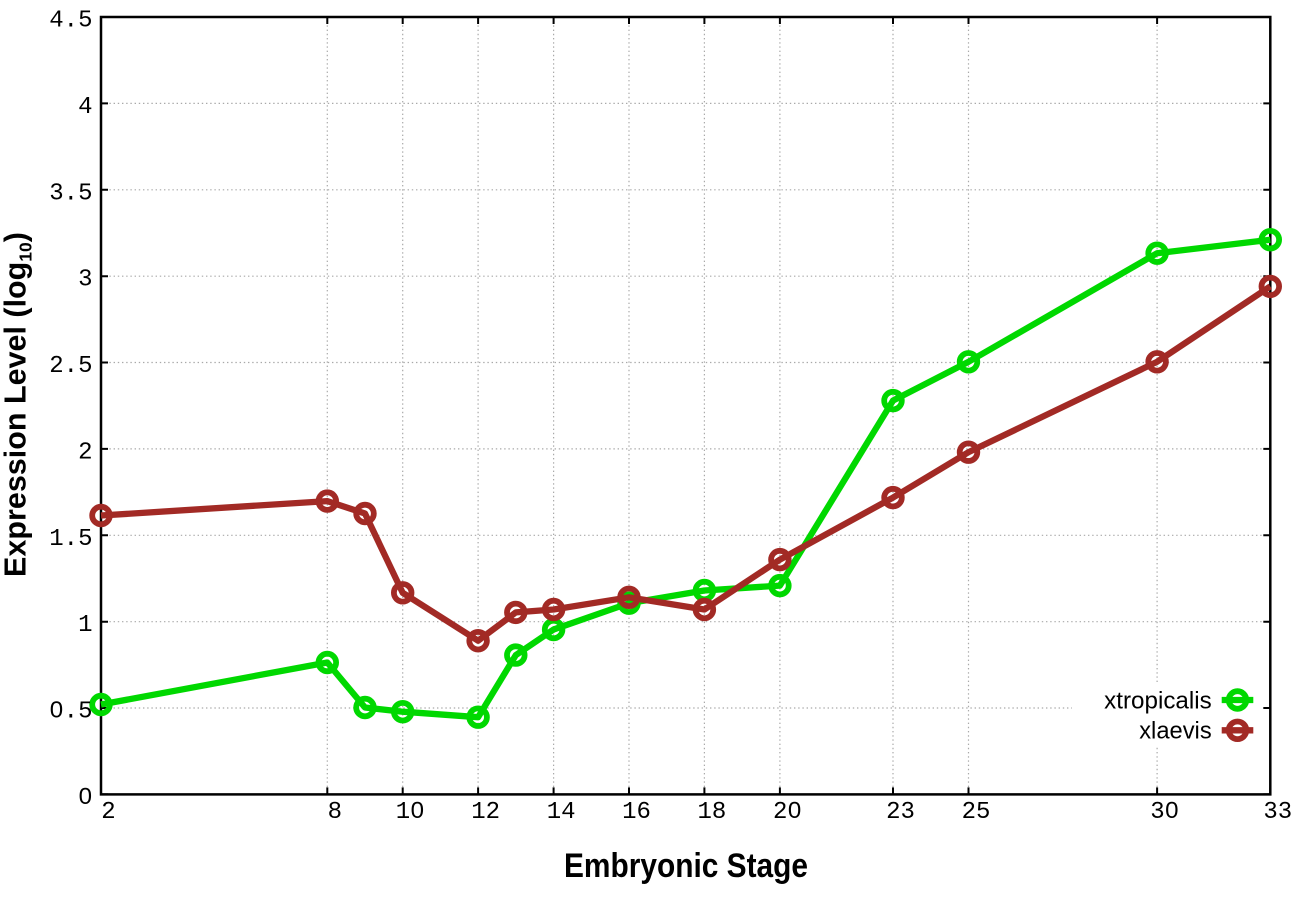  What do you see at coordinates (335, 812) in the screenshot?
I see `svg-text: 8` at bounding box center [335, 812].